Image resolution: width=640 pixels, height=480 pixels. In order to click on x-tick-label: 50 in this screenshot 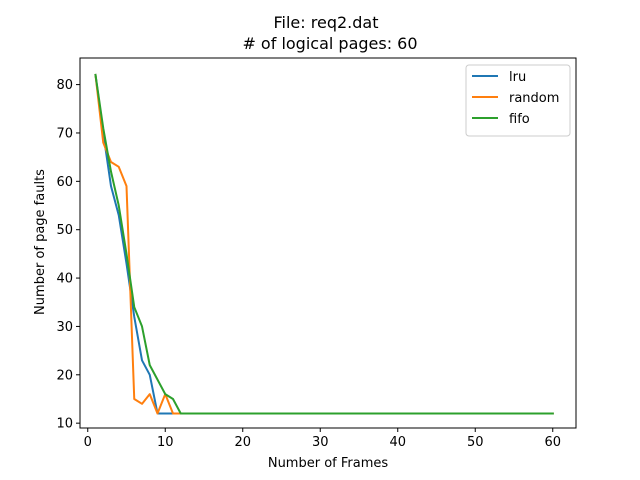, I will do `click(475, 442)`.